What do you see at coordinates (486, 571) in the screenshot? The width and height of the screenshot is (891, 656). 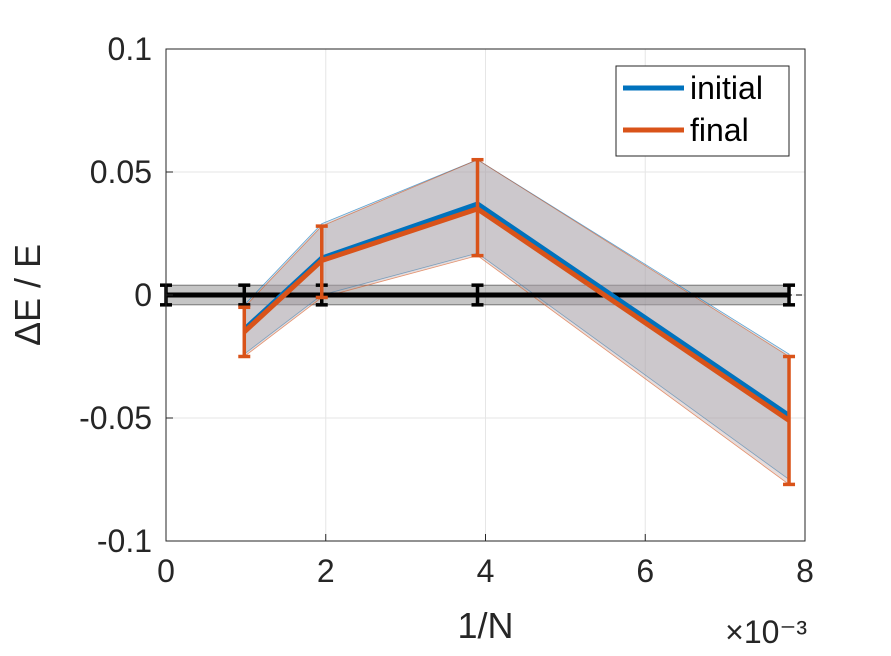 I see `x-tick-label: 4` at bounding box center [486, 571].